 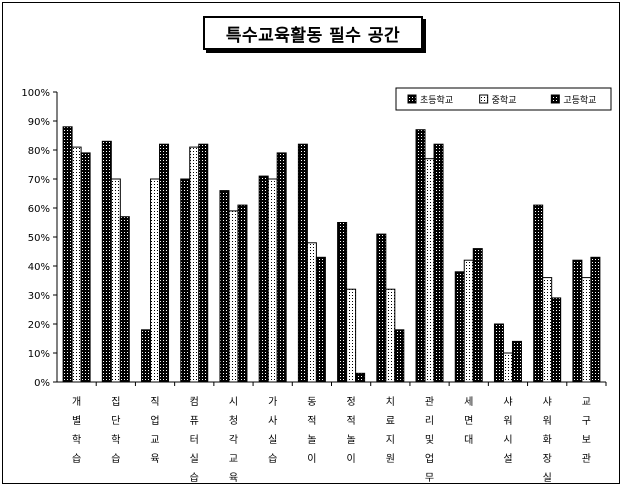 I want to click on legend: 초등학교 중학교 고등학교, so click(x=503, y=99).